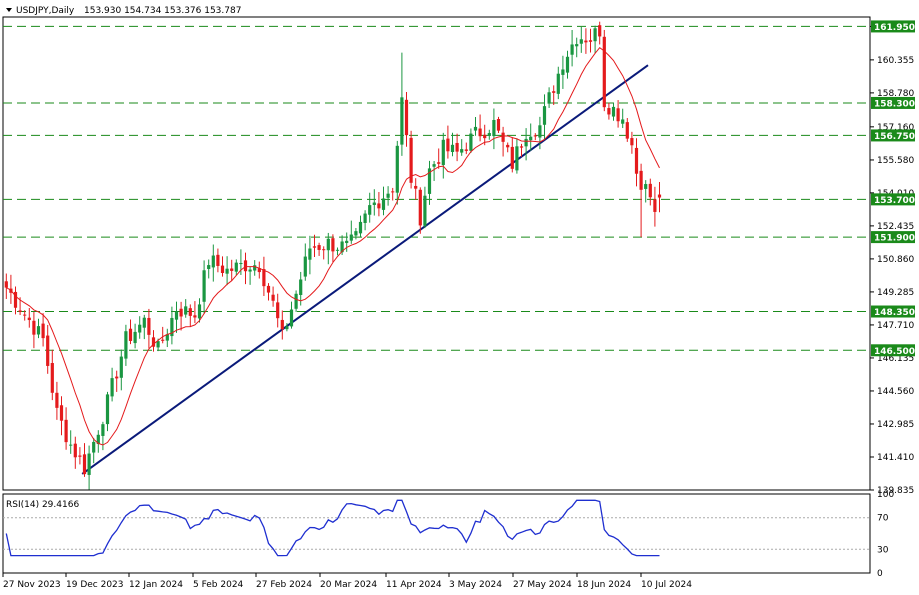 The image size is (919, 595). What do you see at coordinates (666, 585) in the screenshot?
I see `time-tick-label: 10 Jul 2024` at bounding box center [666, 585].